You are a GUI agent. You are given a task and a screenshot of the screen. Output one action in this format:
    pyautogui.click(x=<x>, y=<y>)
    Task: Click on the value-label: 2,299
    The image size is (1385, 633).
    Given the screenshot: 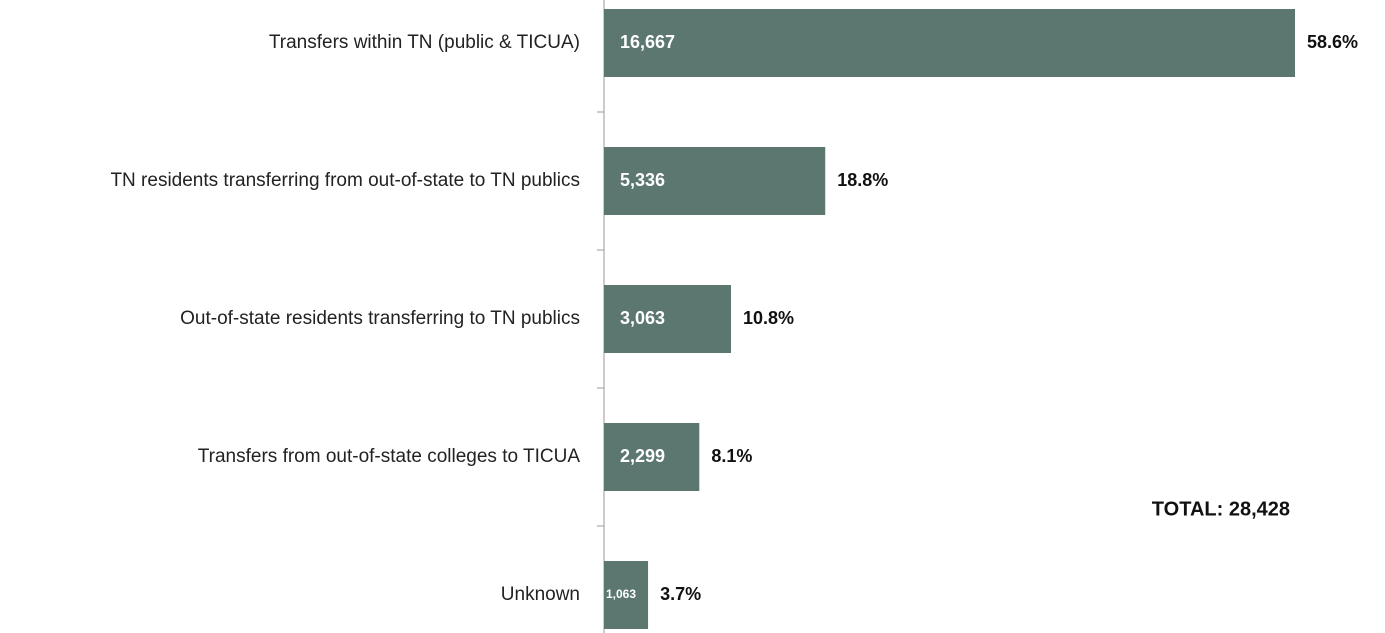 What is the action you would take?
    pyautogui.click(x=642, y=456)
    